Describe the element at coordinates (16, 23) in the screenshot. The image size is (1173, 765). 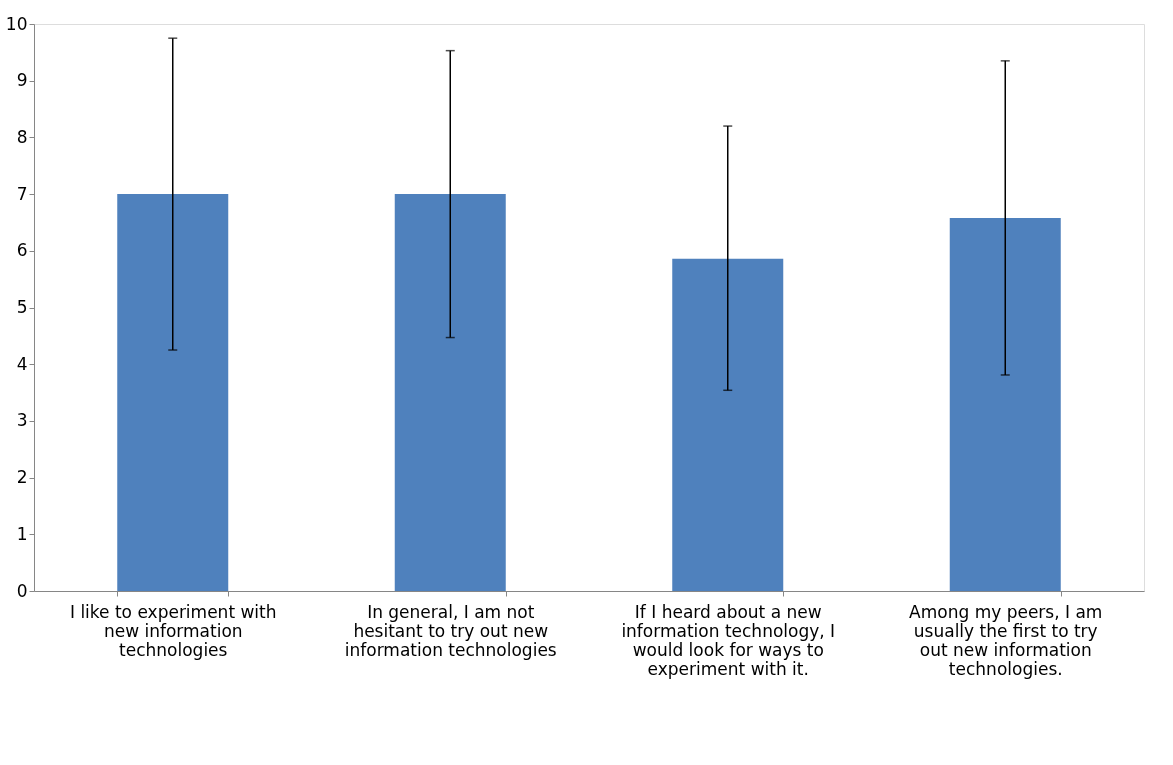
I see `y-tick-label: 10` at that location.